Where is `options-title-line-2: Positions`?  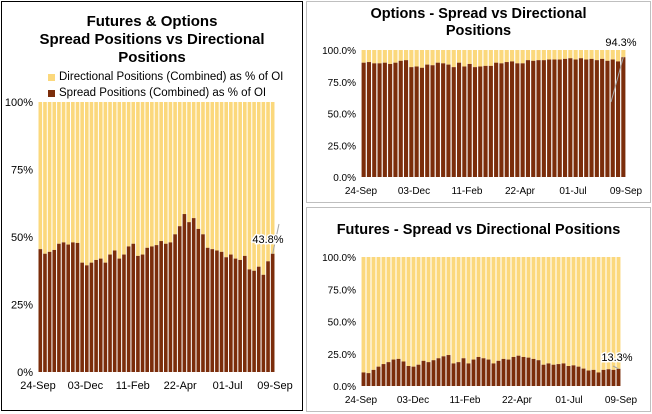 options-title-line-2: Positions is located at coordinates (478, 31).